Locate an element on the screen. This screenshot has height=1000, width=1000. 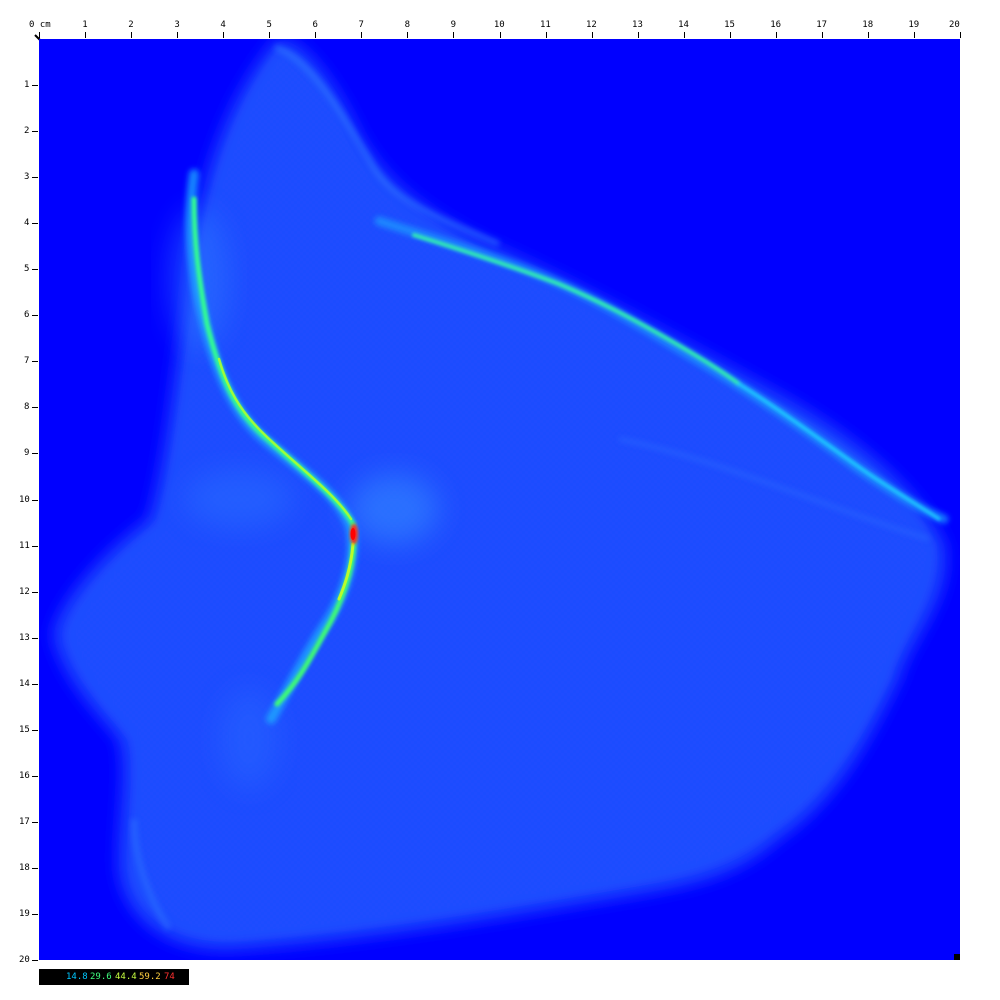
top-ruler-label: 19 is located at coordinates (914, 25).